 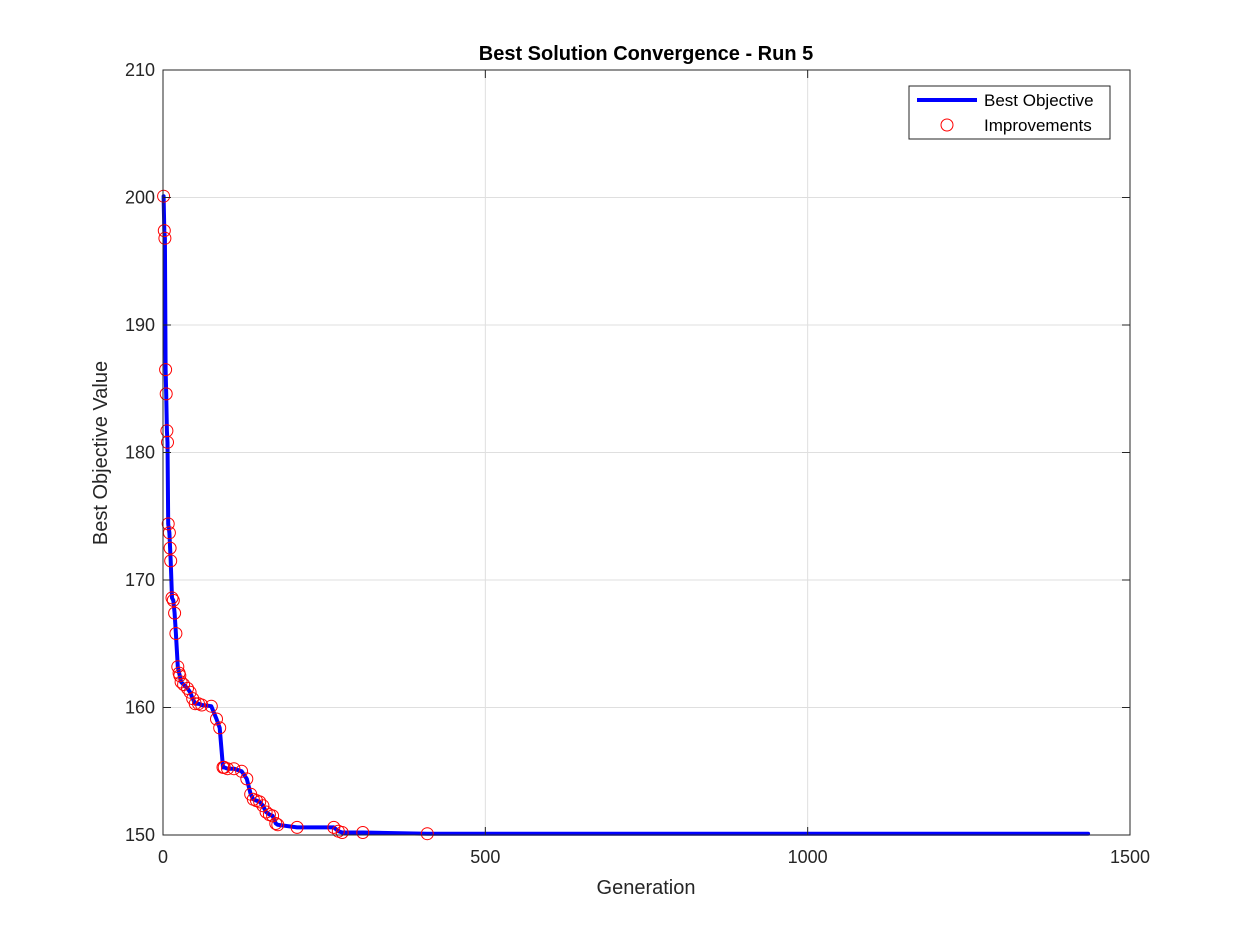 I want to click on y-axis-label: Best Objective Value, so click(x=101, y=453).